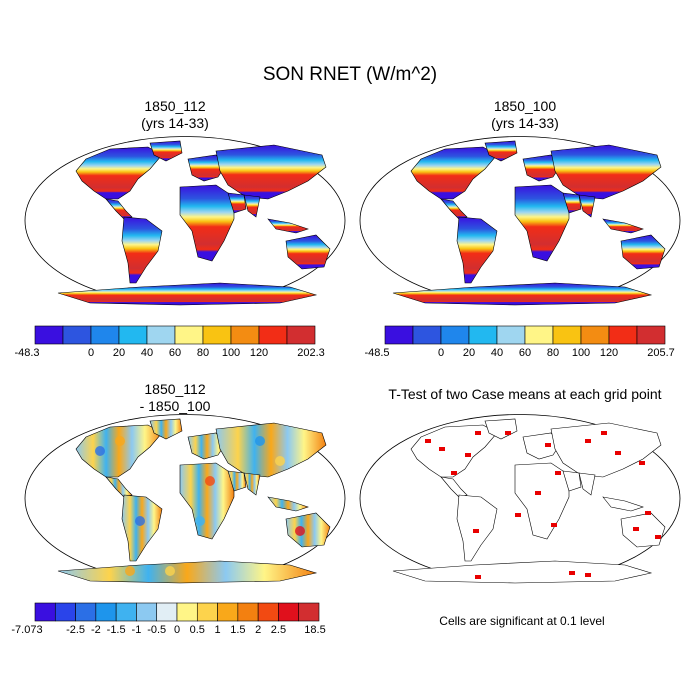 The height and width of the screenshot is (700, 700). Describe the element at coordinates (501, 151) in the screenshot. I see `landmass-greenland` at that location.